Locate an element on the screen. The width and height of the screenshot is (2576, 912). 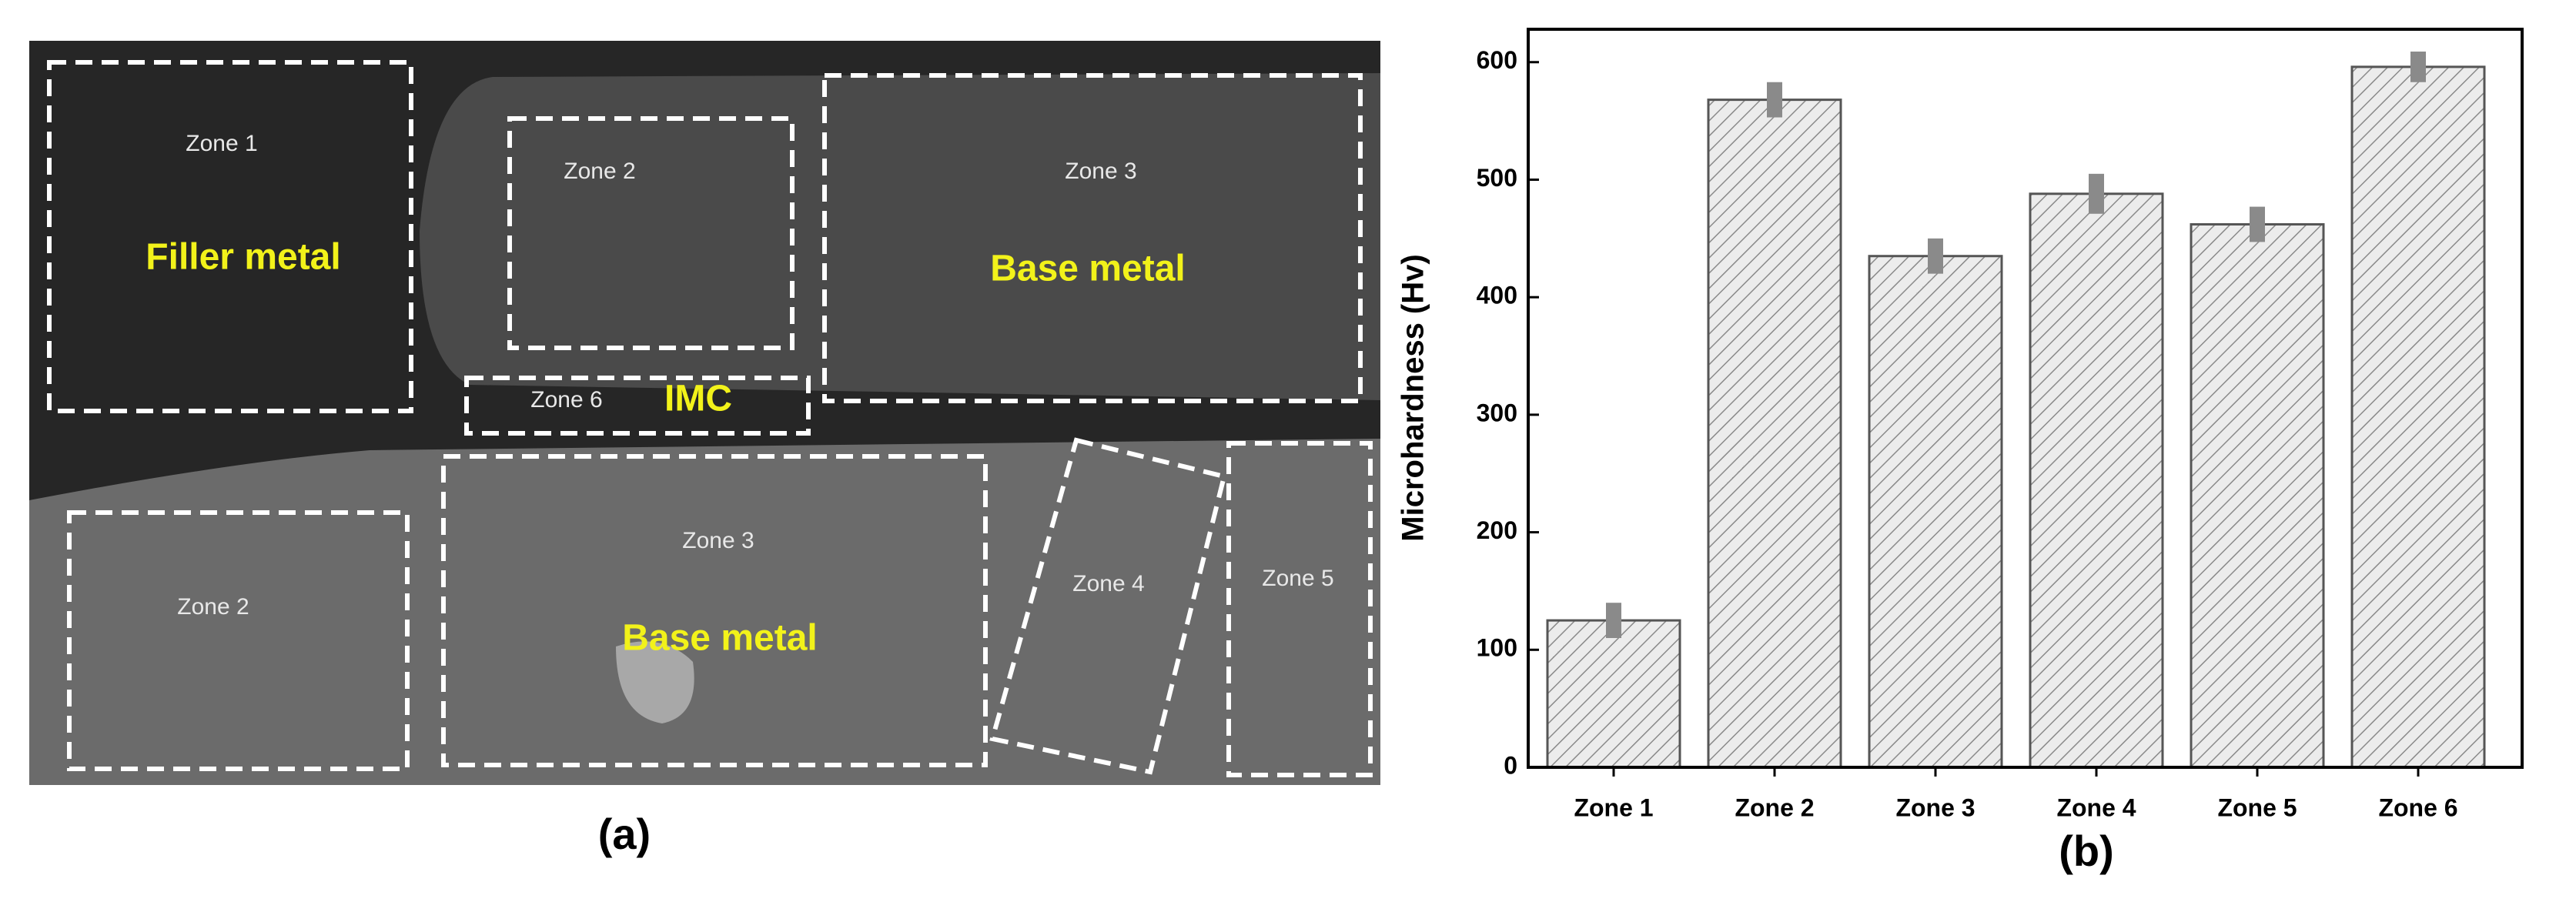
x-tick-label: Zone 4 is located at coordinates (2096, 807).